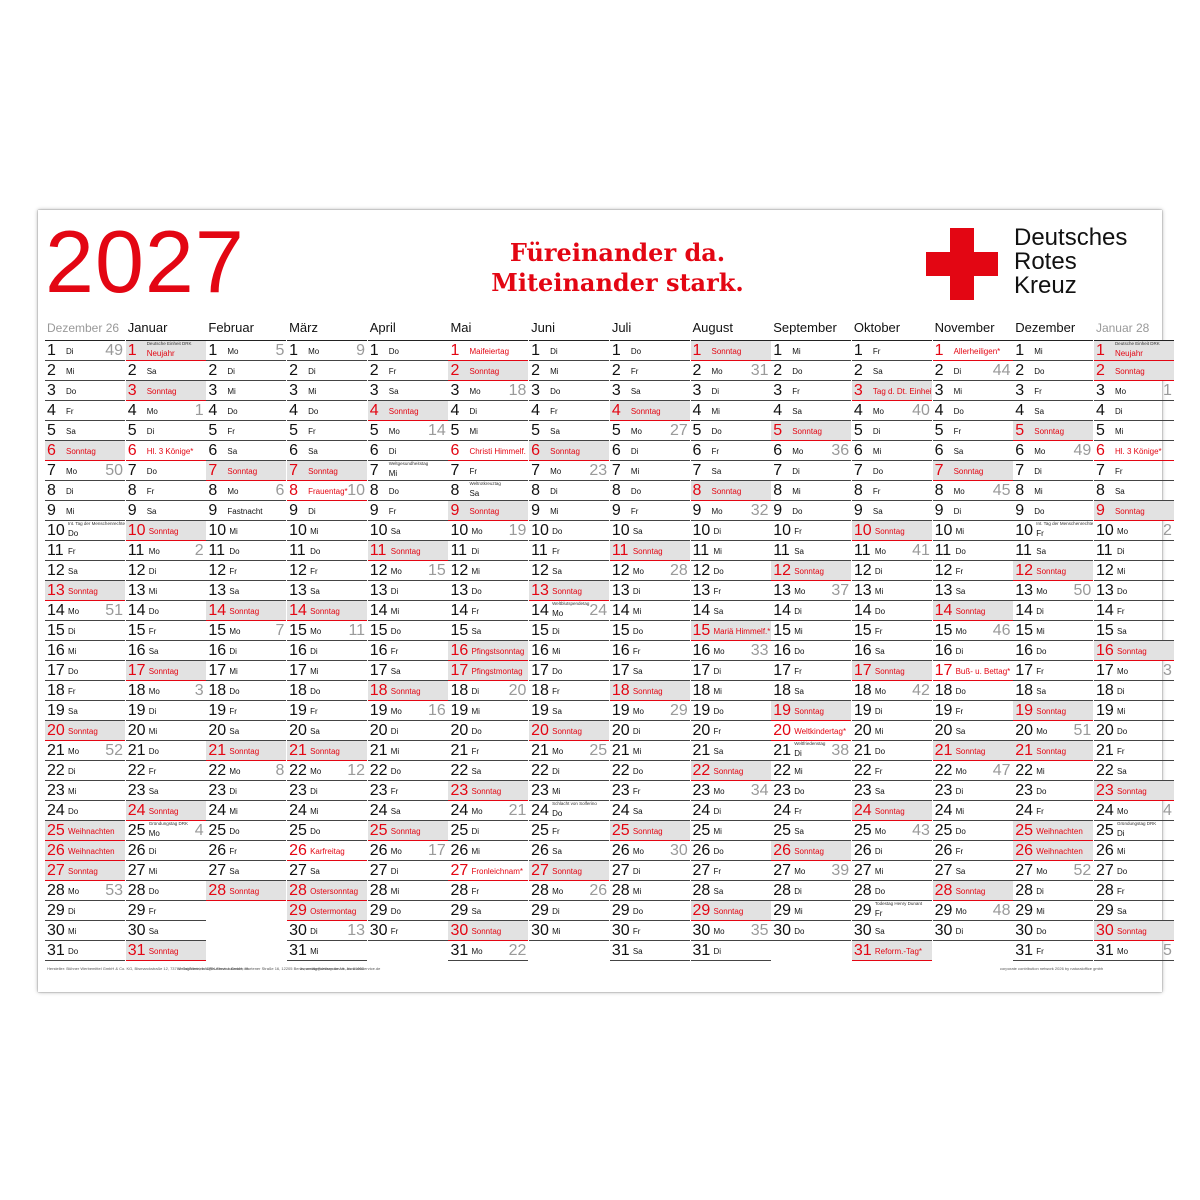 The height and width of the screenshot is (1200, 1200). I want to click on day-cell: 14 Di, so click(811, 611).